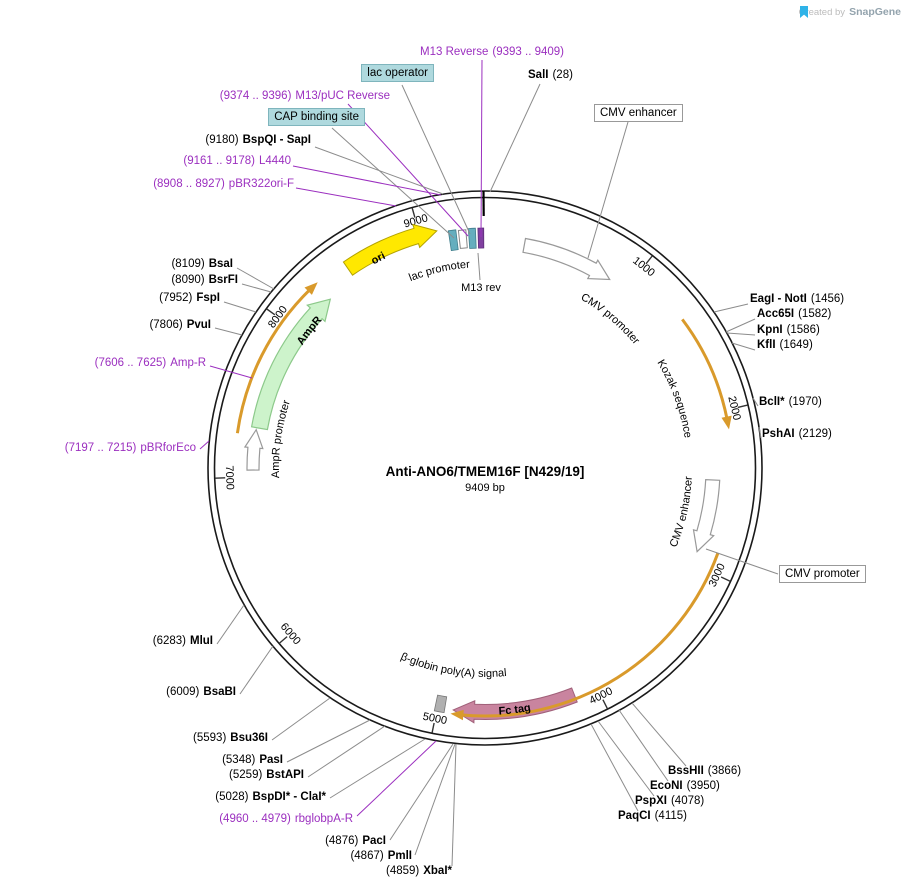 Image resolution: width=909 pixels, height=890 pixels. What do you see at coordinates (176, 298) in the screenshot?
I see `site-position: (7952)` at bounding box center [176, 298].